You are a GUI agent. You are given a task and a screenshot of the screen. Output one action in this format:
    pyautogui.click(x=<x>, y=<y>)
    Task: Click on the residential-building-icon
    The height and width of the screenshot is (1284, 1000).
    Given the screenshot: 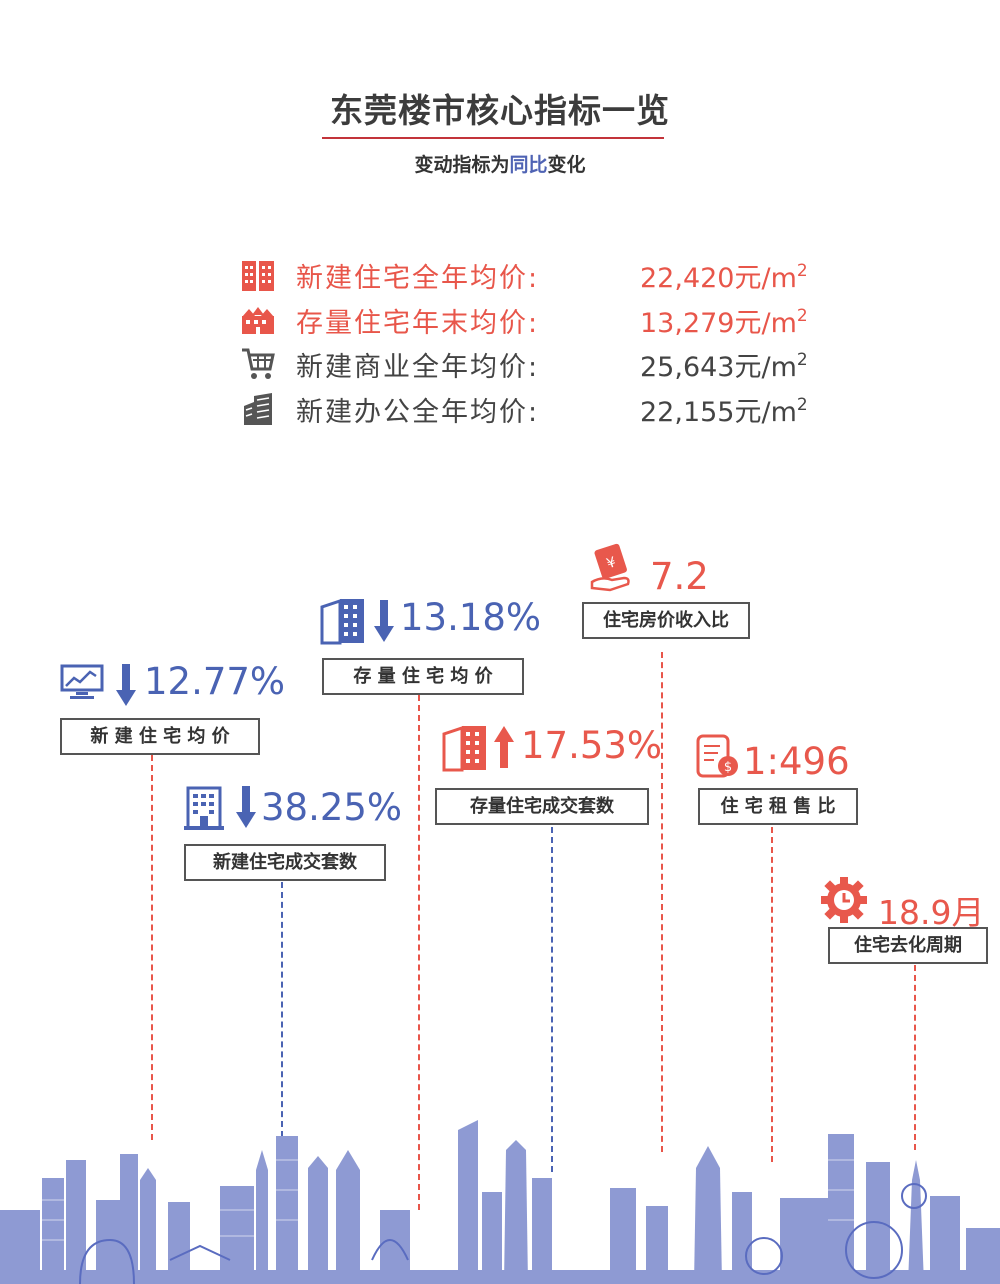 What is the action you would take?
    pyautogui.click(x=258, y=276)
    